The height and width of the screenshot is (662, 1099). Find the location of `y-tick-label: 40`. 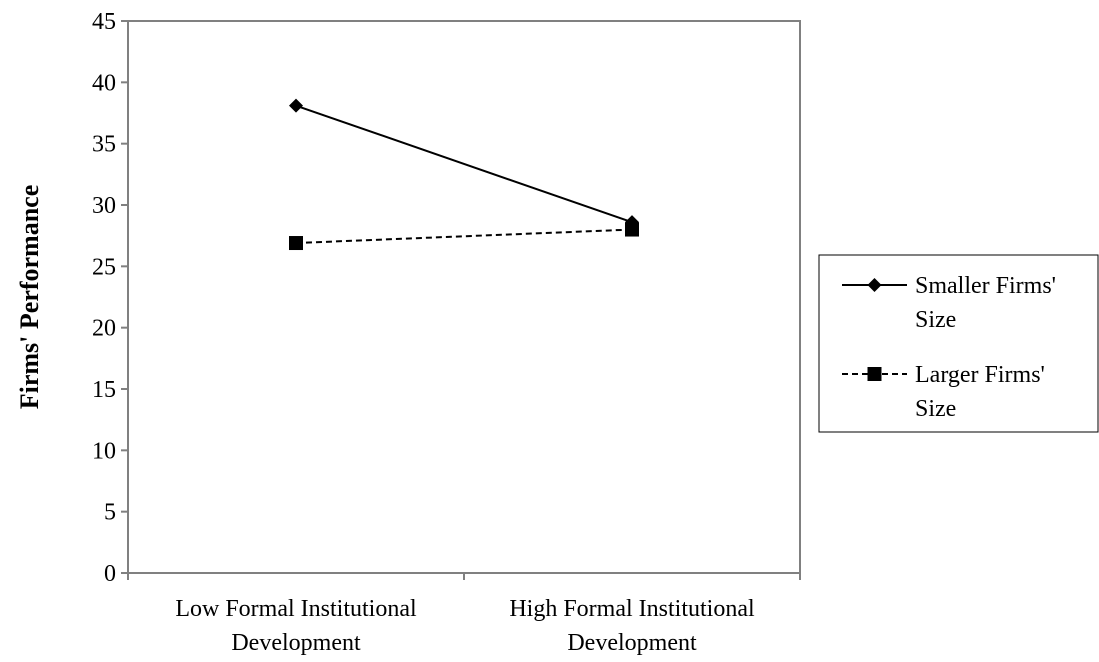

y-tick-label: 40 is located at coordinates (104, 83).